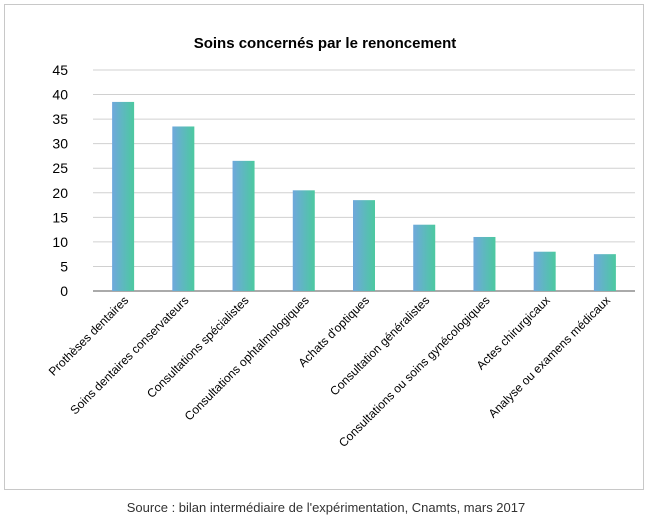  What do you see at coordinates (60, 168) in the screenshot?
I see `y-tick-label: 25` at bounding box center [60, 168].